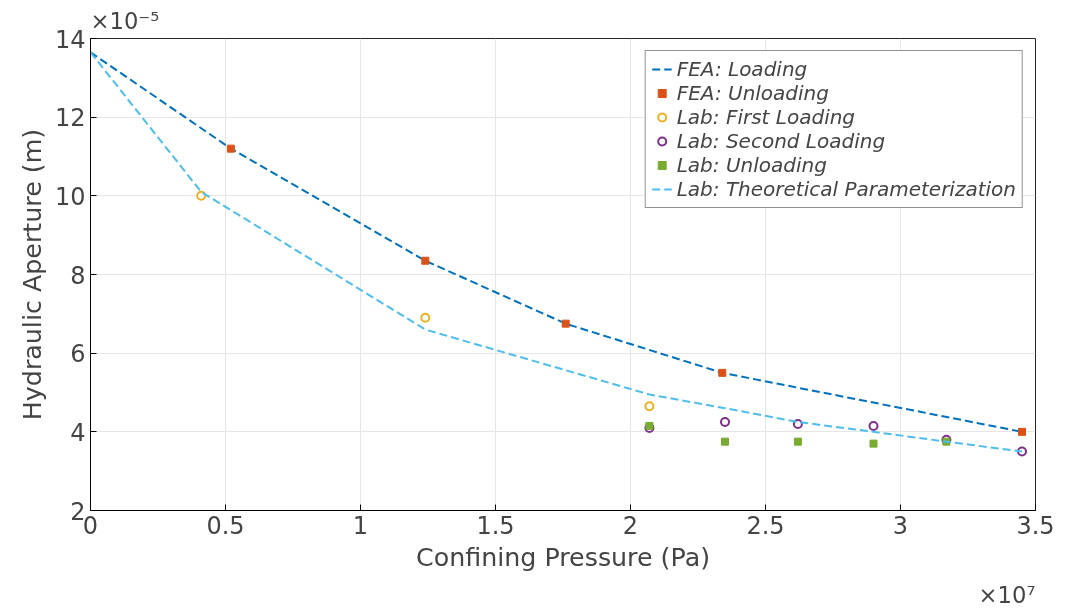  What do you see at coordinates (752, 93) in the screenshot?
I see `legend-label: FEA: Unloading` at bounding box center [752, 93].